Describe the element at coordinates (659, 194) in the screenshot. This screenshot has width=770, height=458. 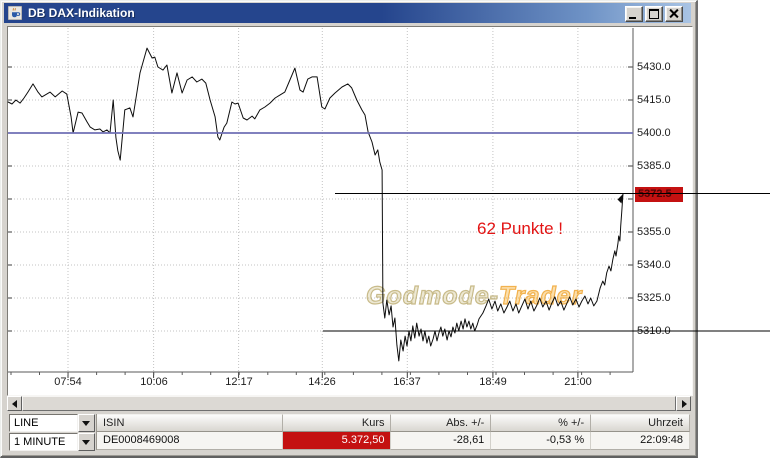
I see `last-price-box: 5372.5` at that location.